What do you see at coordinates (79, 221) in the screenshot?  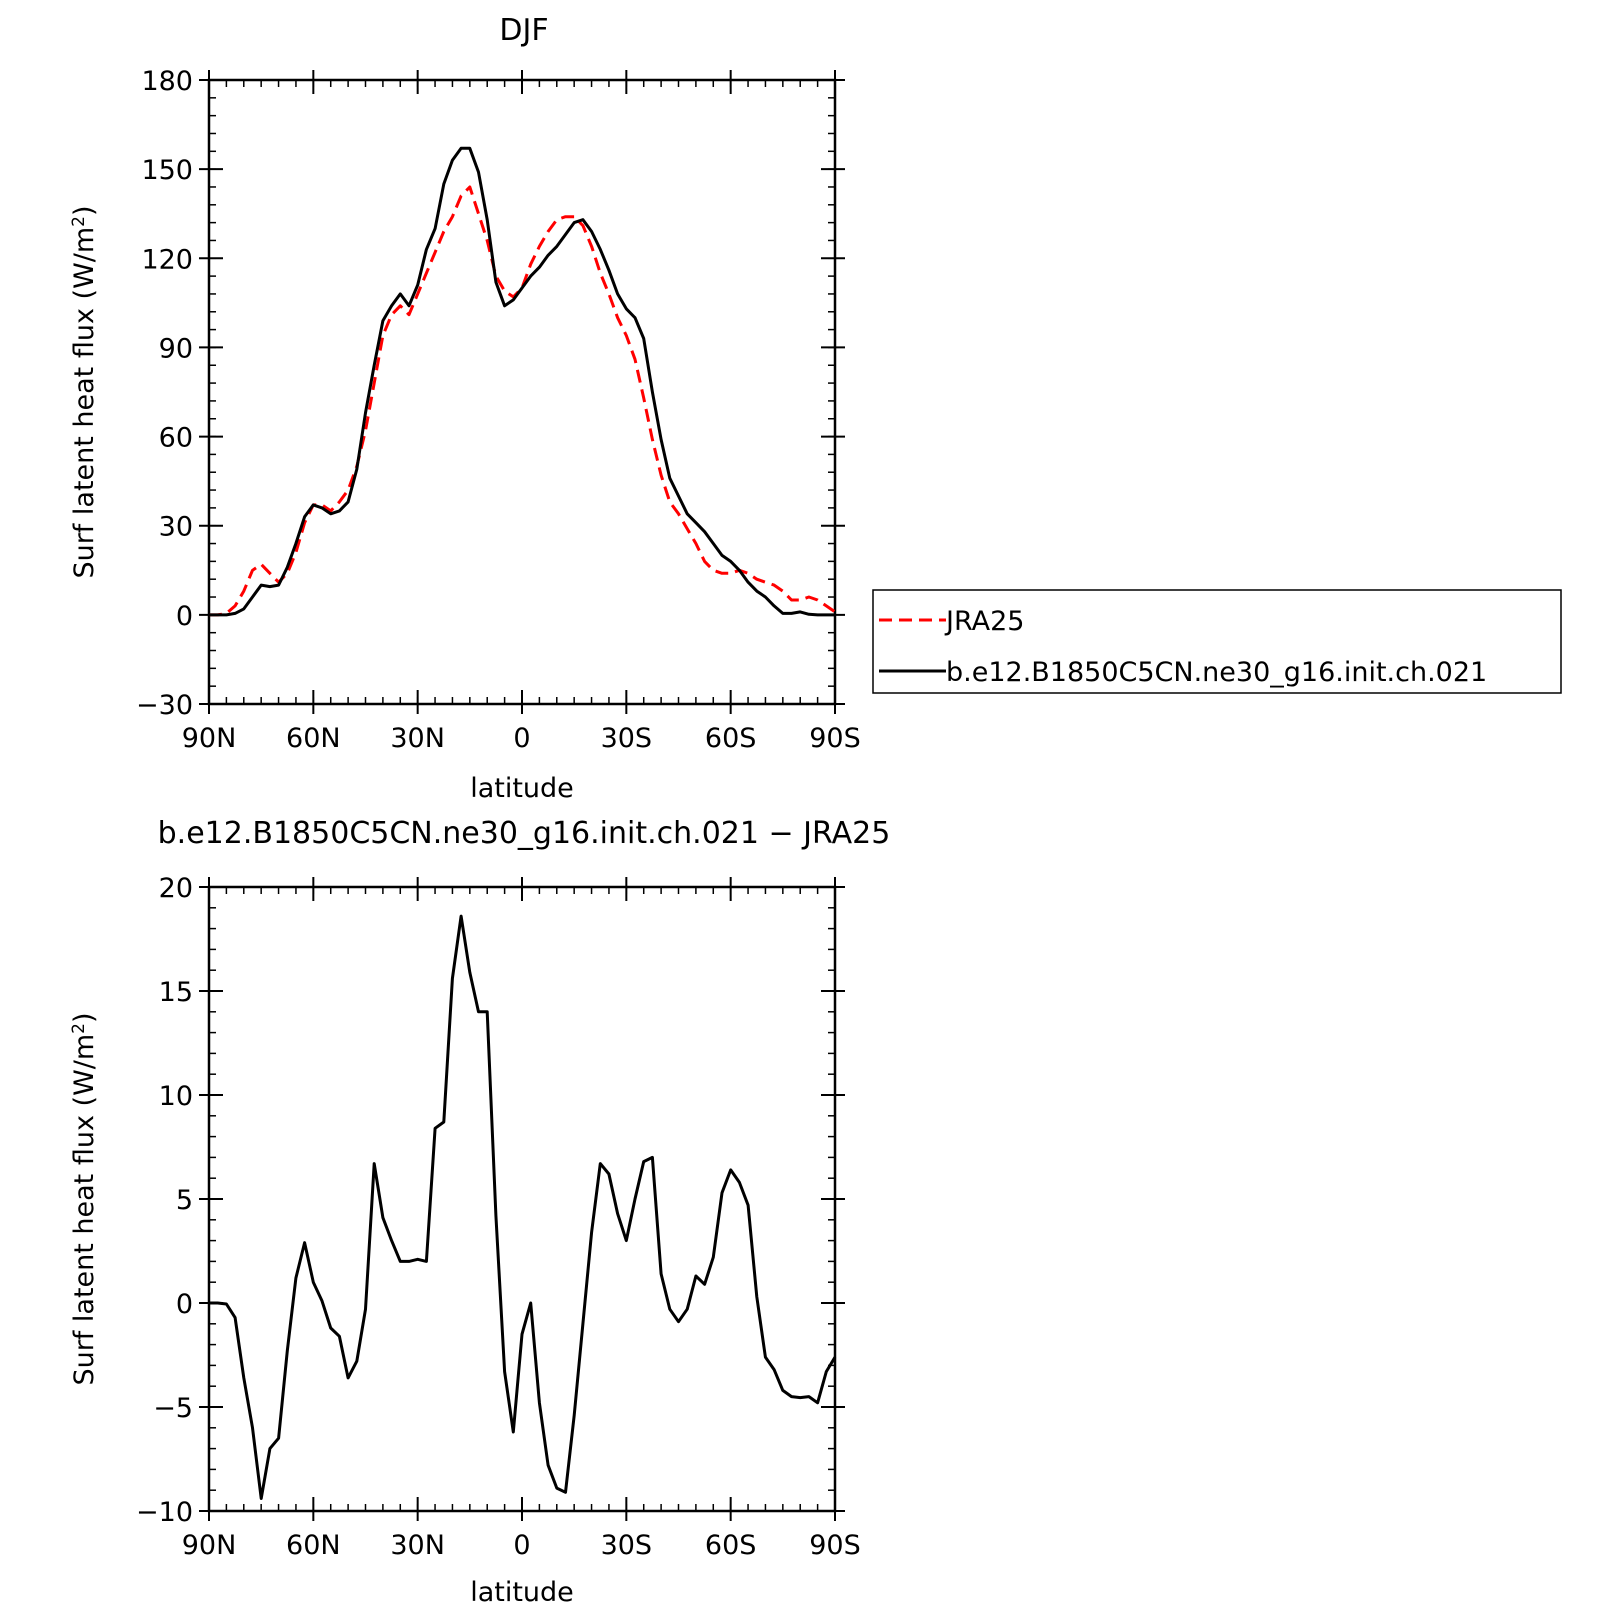 I see `djf-y-axis-label-sup: 2` at bounding box center [79, 221].